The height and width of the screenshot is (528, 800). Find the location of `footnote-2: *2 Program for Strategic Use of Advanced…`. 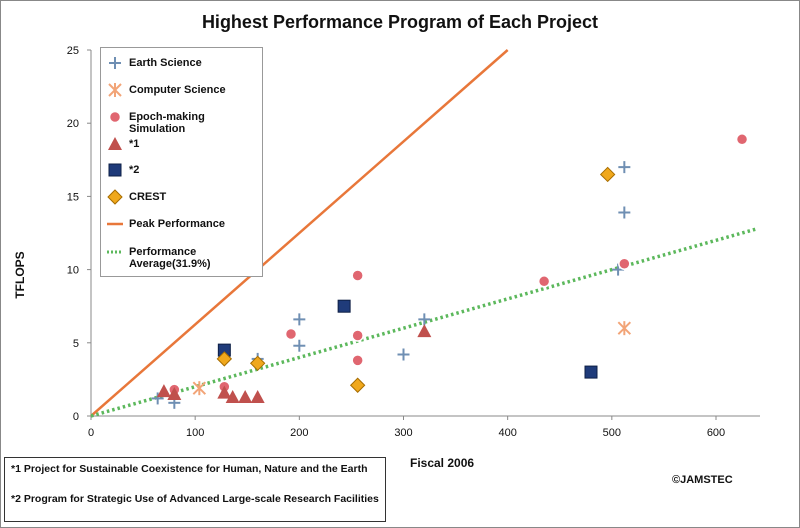

footnote-2: *2 Program for Strategic Use of Advanced… is located at coordinates (195, 499).